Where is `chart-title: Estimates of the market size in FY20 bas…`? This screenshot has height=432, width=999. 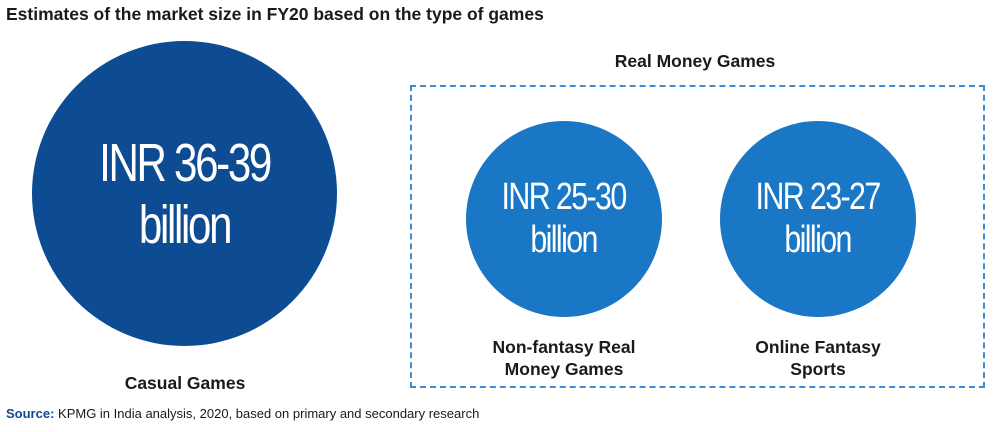 chart-title: Estimates of the market size in FY20 bas… is located at coordinates (275, 14).